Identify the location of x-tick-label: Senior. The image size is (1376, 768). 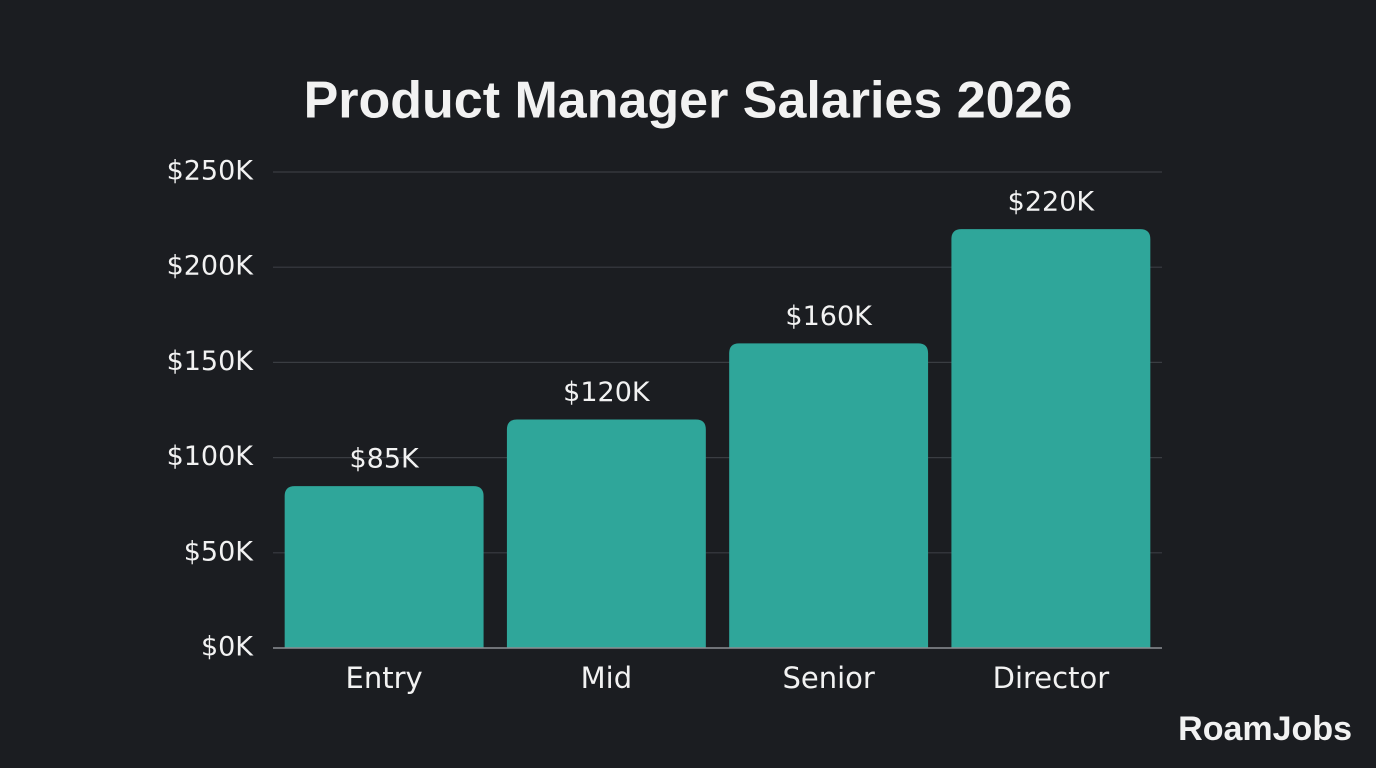
(828, 678).